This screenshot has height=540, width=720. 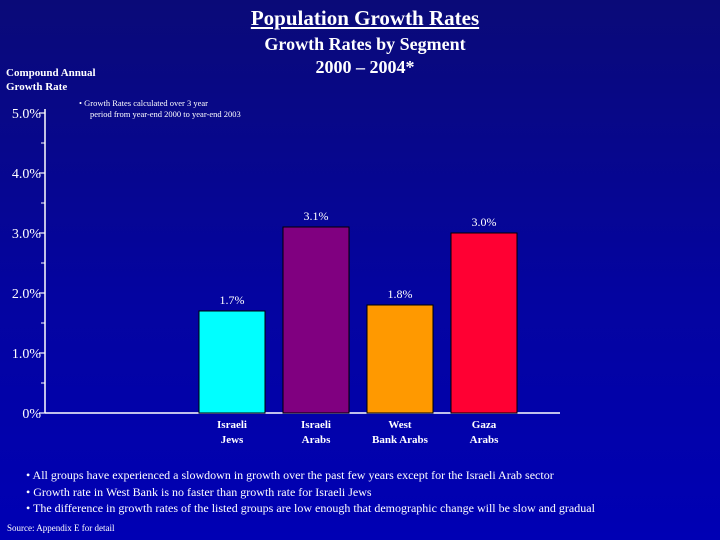 I want to click on subtitle-line-1: Growth Rates by Segment, so click(x=365, y=44).